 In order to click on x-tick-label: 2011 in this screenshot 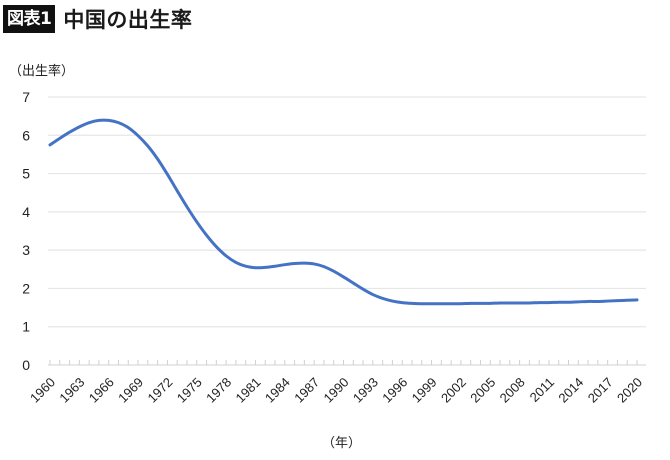, I will do `click(542, 390)`.